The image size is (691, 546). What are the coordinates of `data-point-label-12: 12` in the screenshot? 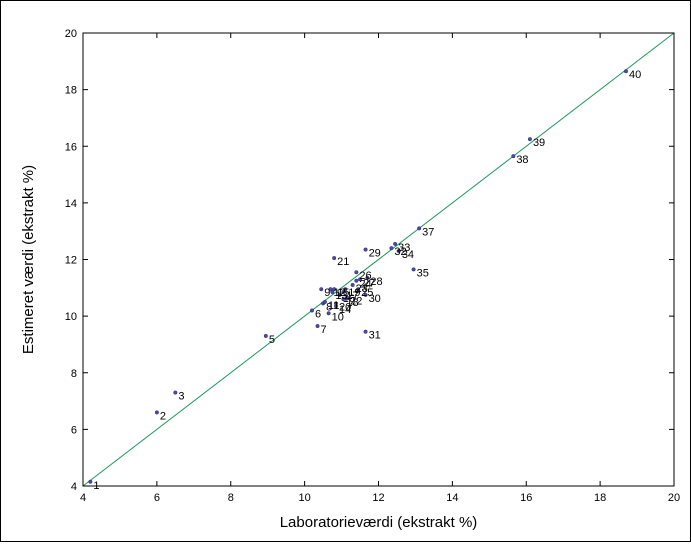 It's located at (339, 293).